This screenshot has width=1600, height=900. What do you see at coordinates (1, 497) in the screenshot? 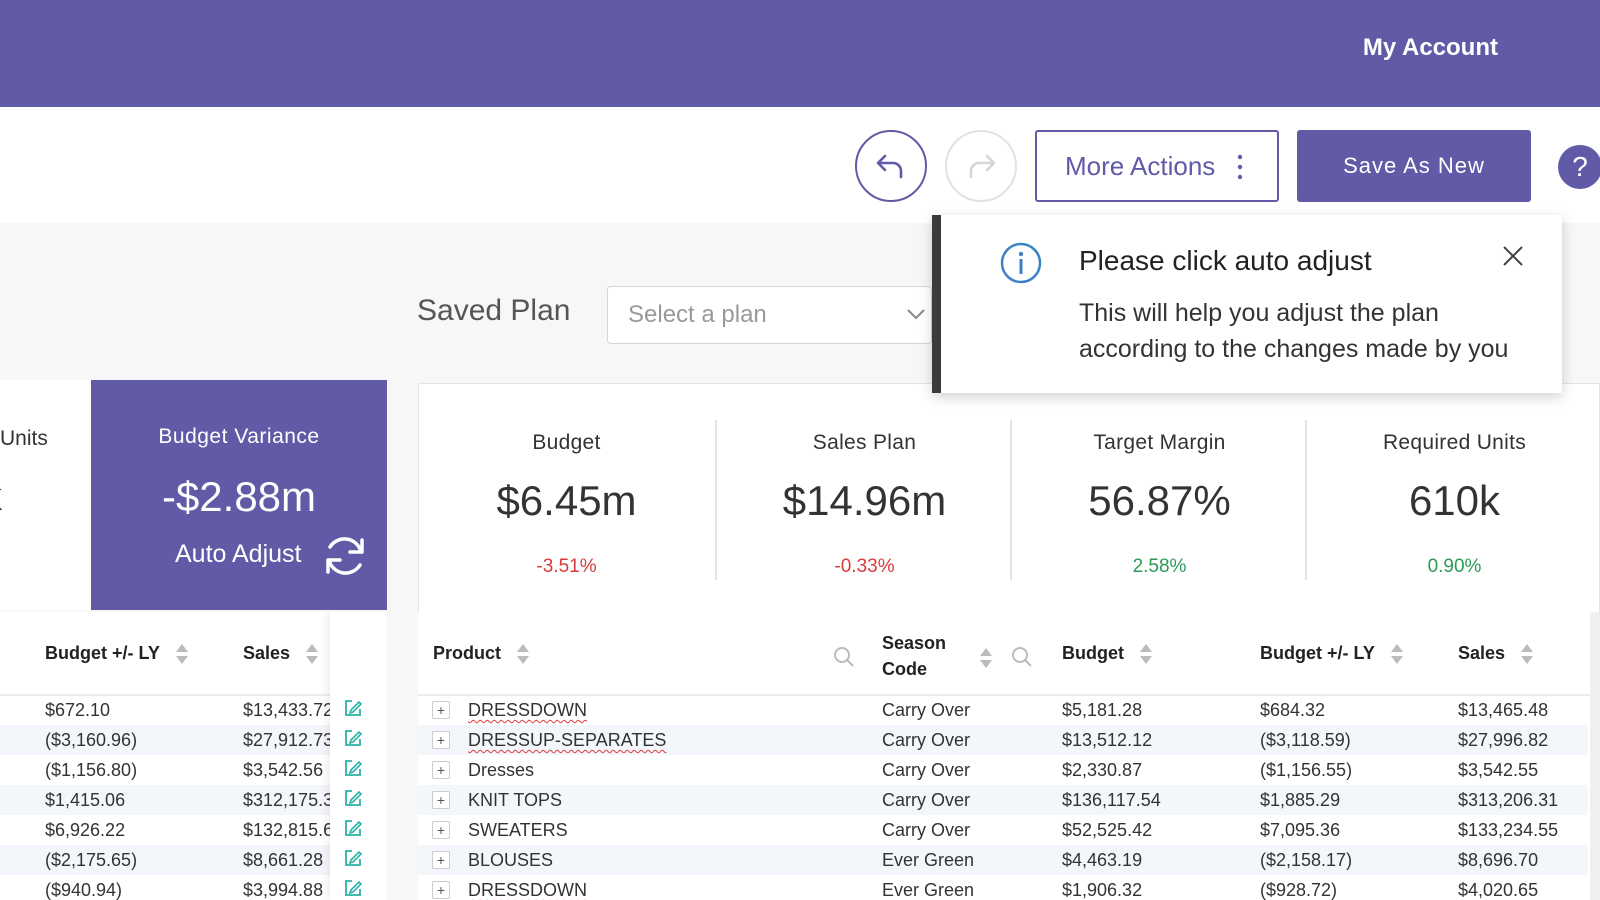
I see `units-card-value: k` at bounding box center [1, 497].